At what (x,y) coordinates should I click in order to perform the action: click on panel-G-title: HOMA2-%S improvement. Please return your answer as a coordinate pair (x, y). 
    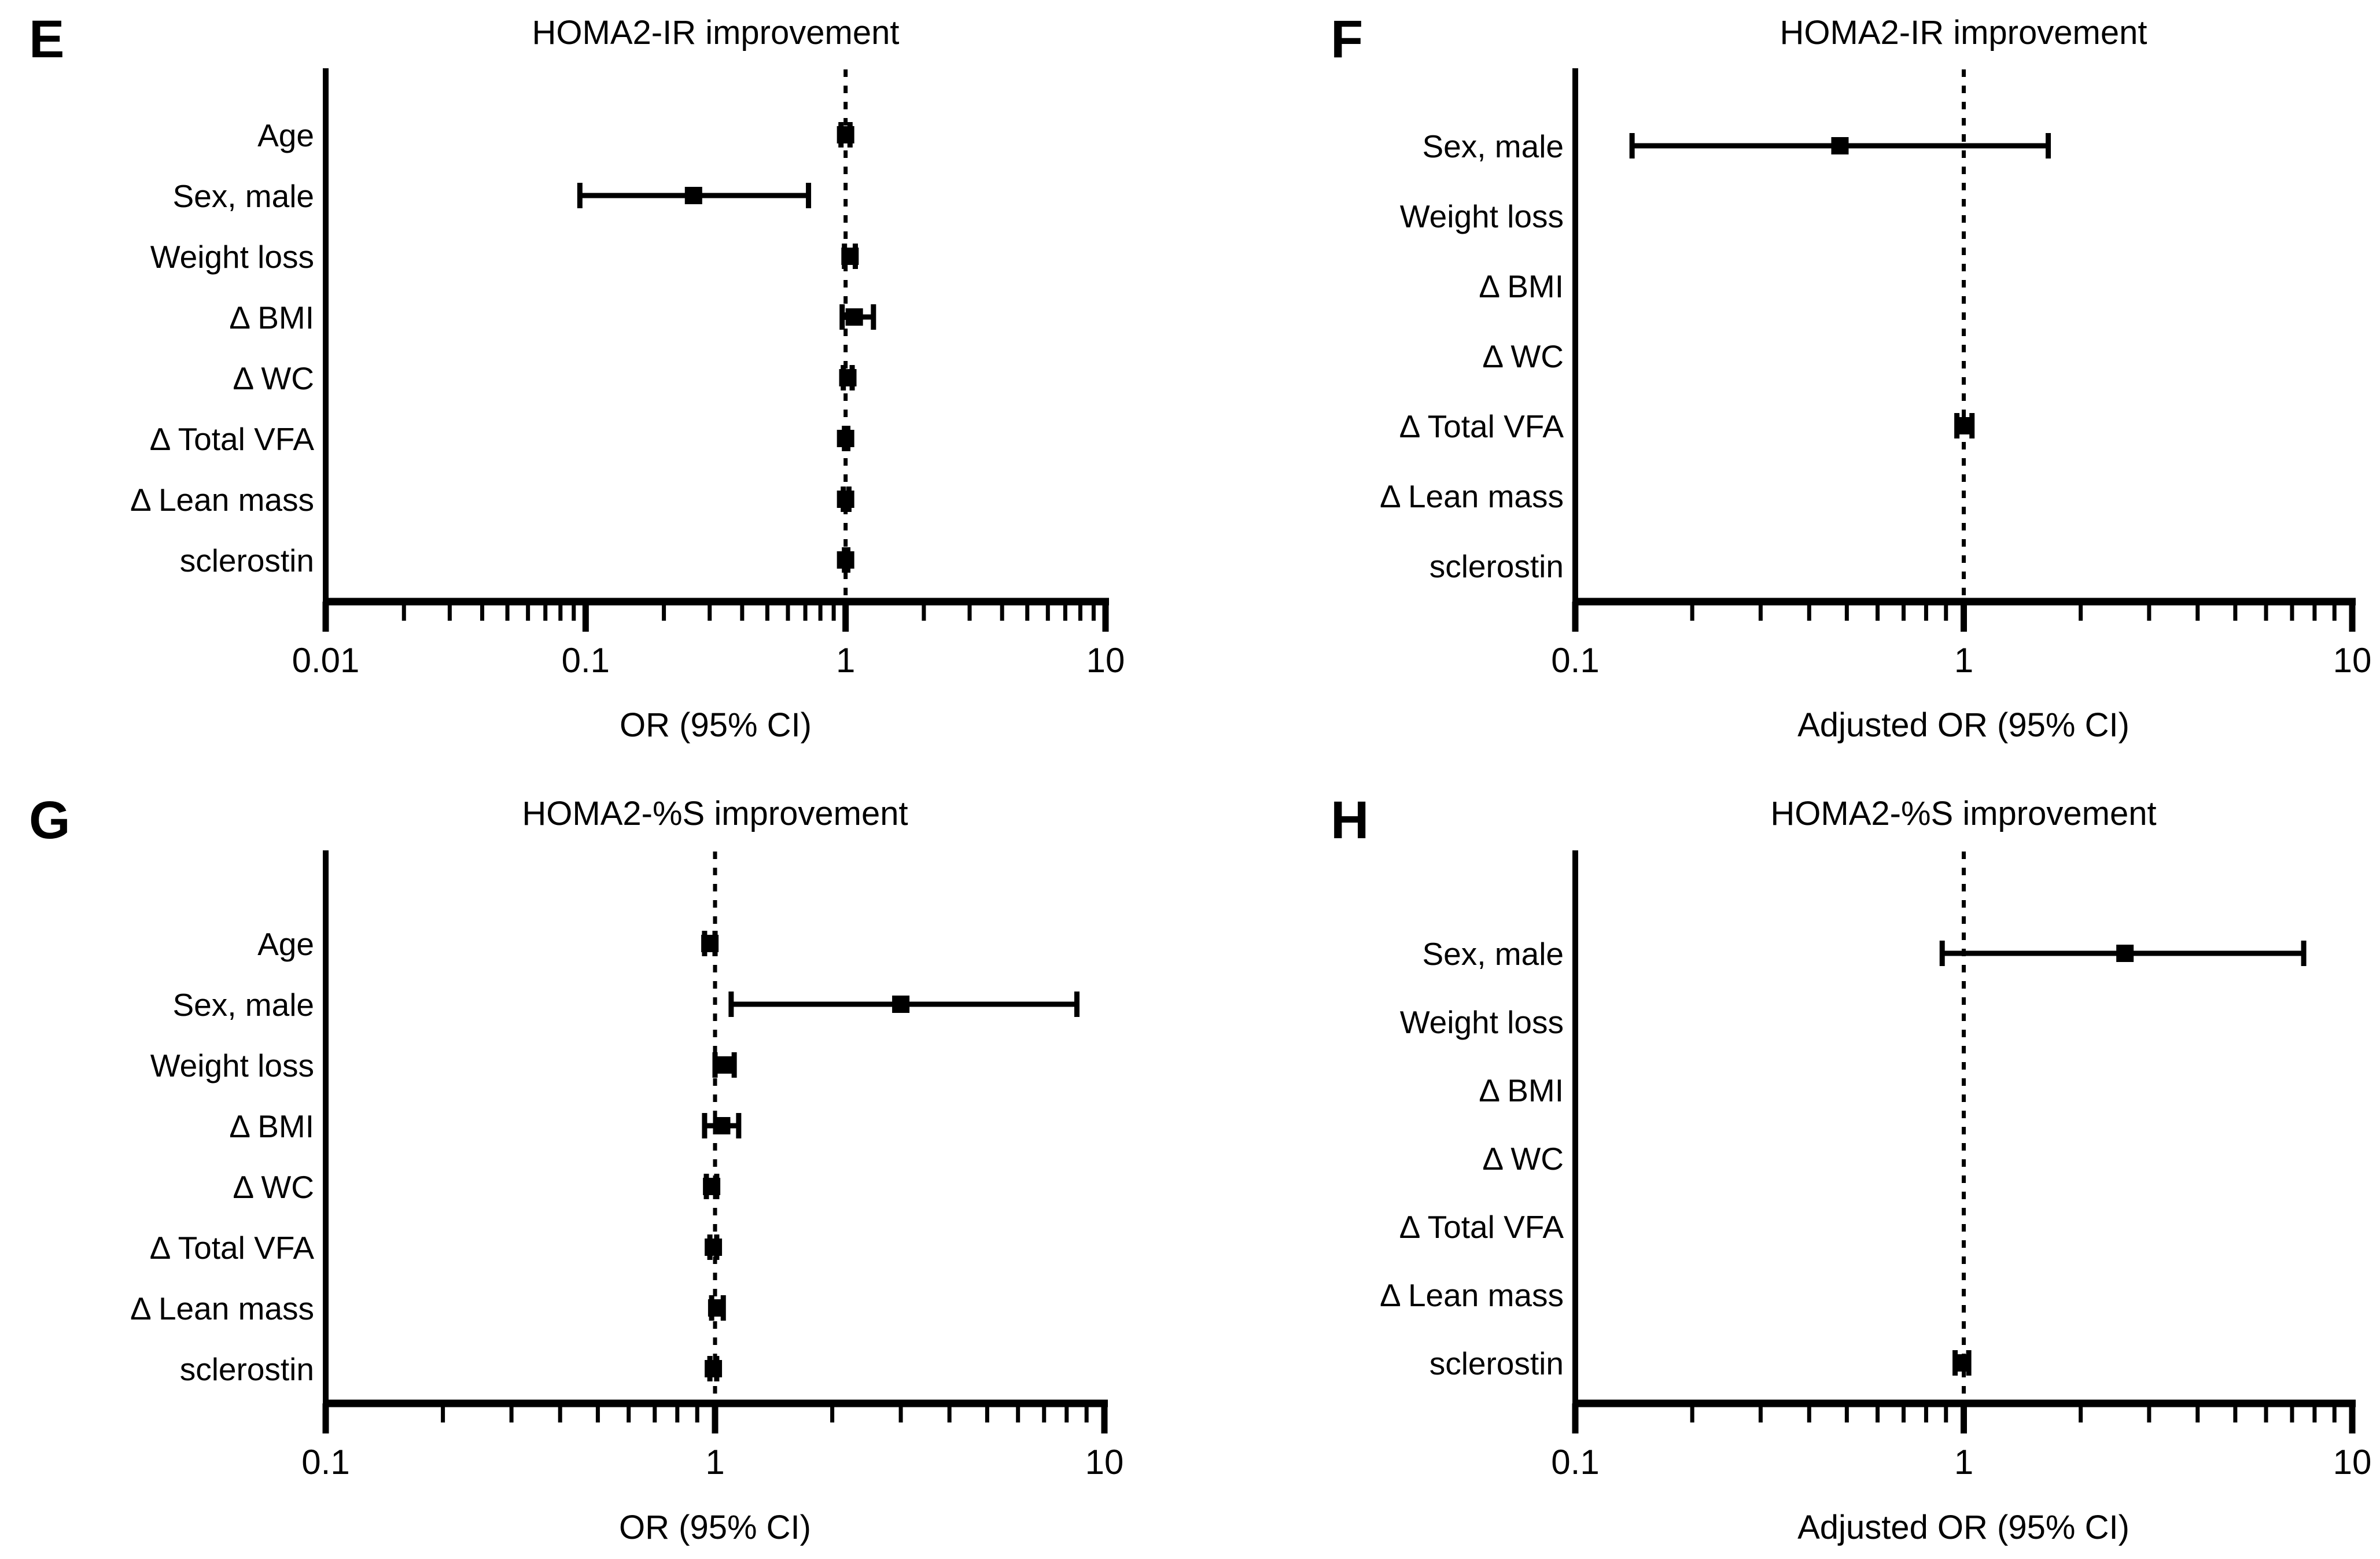
    Looking at the image, I should click on (715, 813).